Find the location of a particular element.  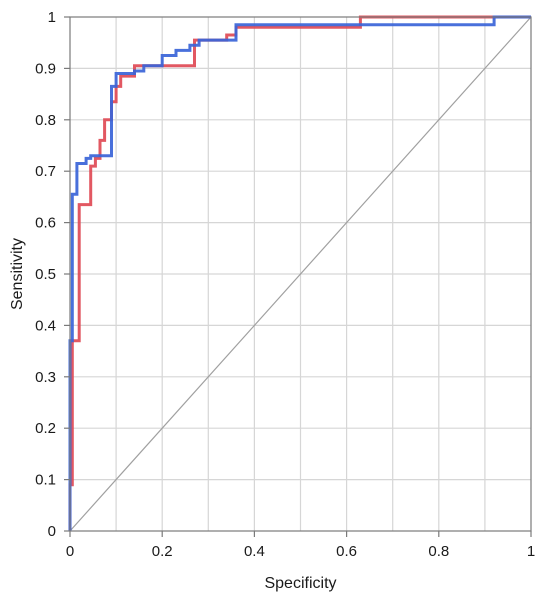

x-tick-label: 0.6 is located at coordinates (346, 551).